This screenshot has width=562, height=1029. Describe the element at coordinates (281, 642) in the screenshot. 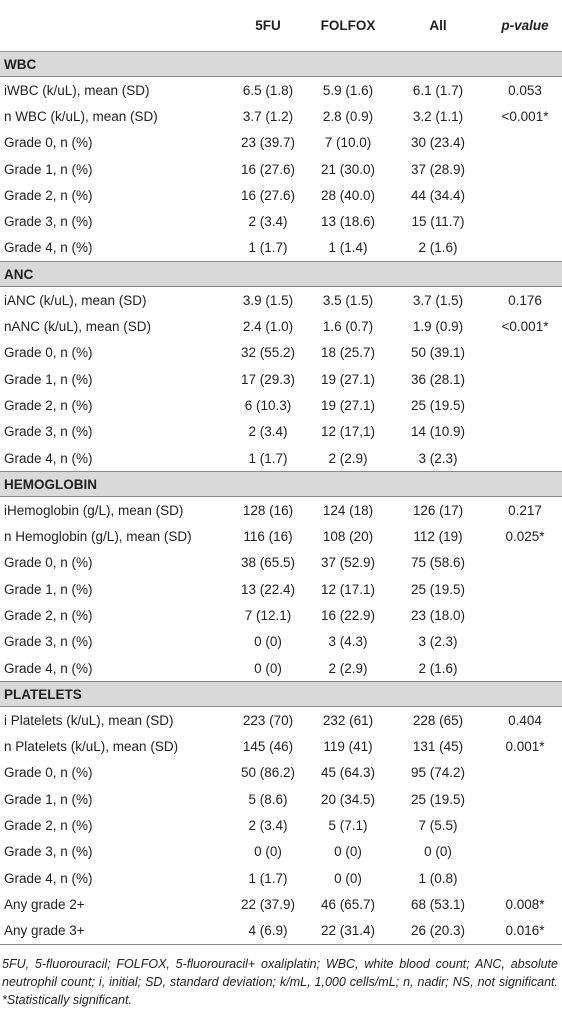

I see `data-row: Grade 3, n (%) 0 (0) 3 (4.3) 3 (2.3)` at that location.